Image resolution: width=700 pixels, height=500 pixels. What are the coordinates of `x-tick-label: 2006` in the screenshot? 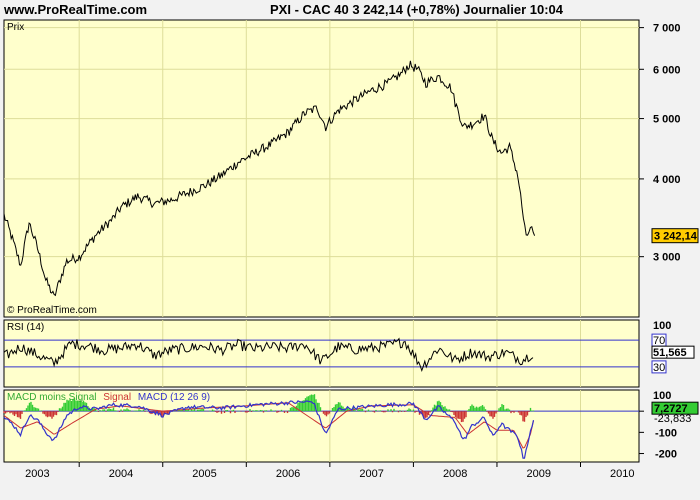 It's located at (288, 474).